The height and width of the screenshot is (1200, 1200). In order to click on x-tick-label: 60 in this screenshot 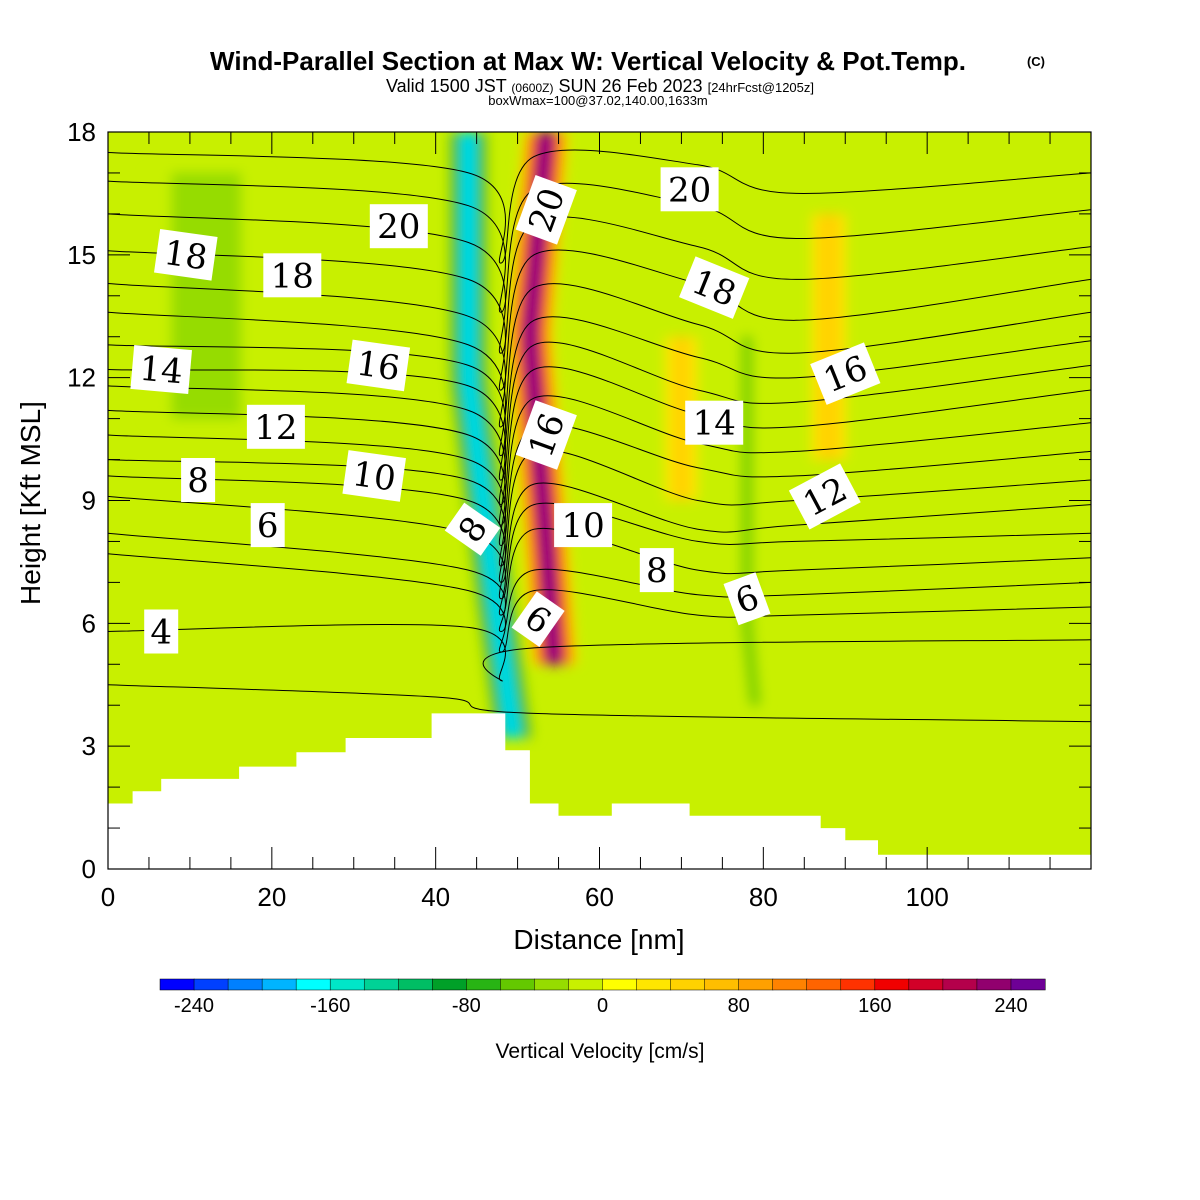, I will do `click(599, 897)`.